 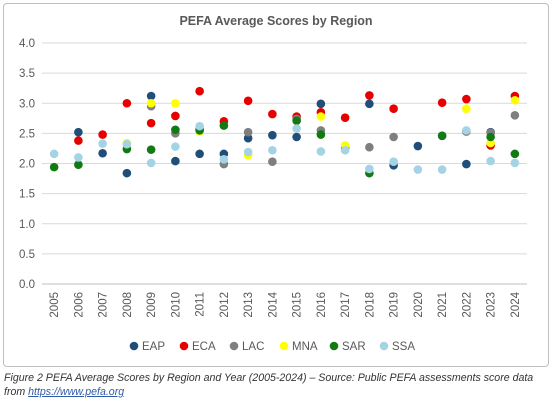 What do you see at coordinates (253, 347) in the screenshot?
I see `legend-label-lac: LAC` at bounding box center [253, 347].